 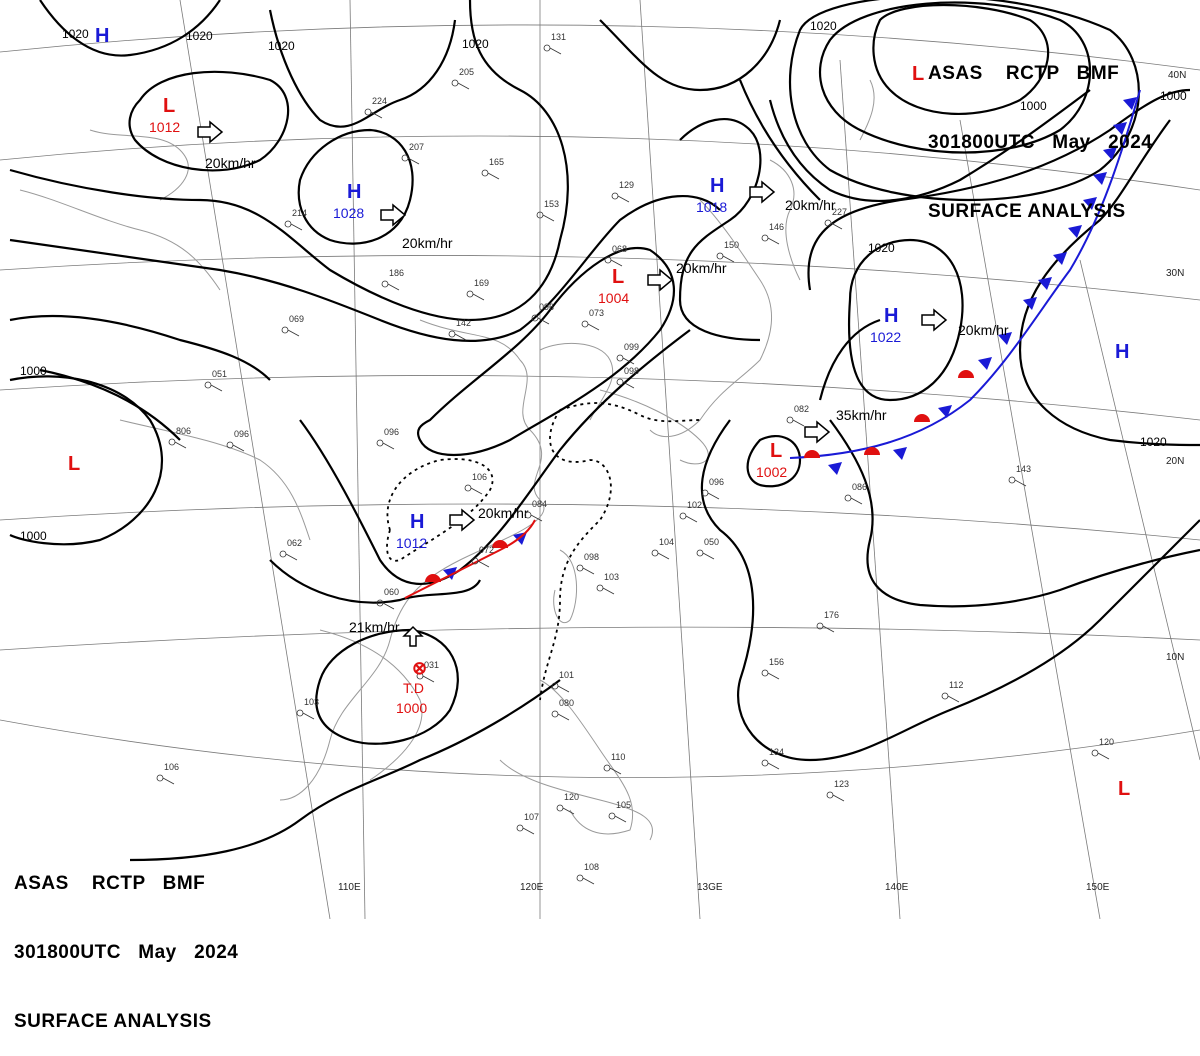 I want to click on svg-text: 176, so click(x=831, y=615).